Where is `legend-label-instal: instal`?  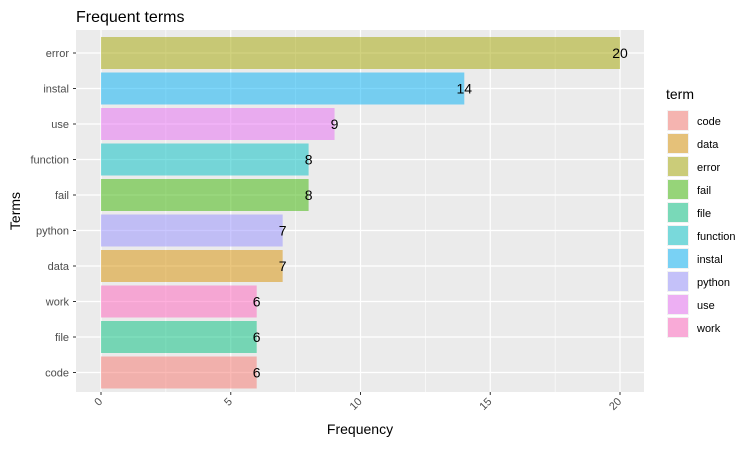 legend-label-instal: instal is located at coordinates (710, 260).